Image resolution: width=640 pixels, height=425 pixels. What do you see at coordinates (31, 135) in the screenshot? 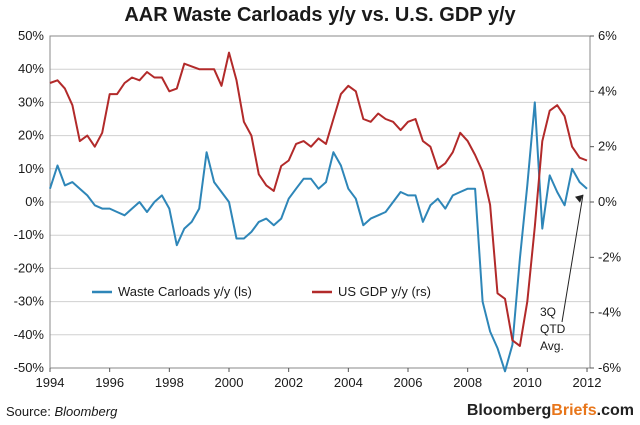
I see `y-left-tick-label: 20%` at bounding box center [31, 135].